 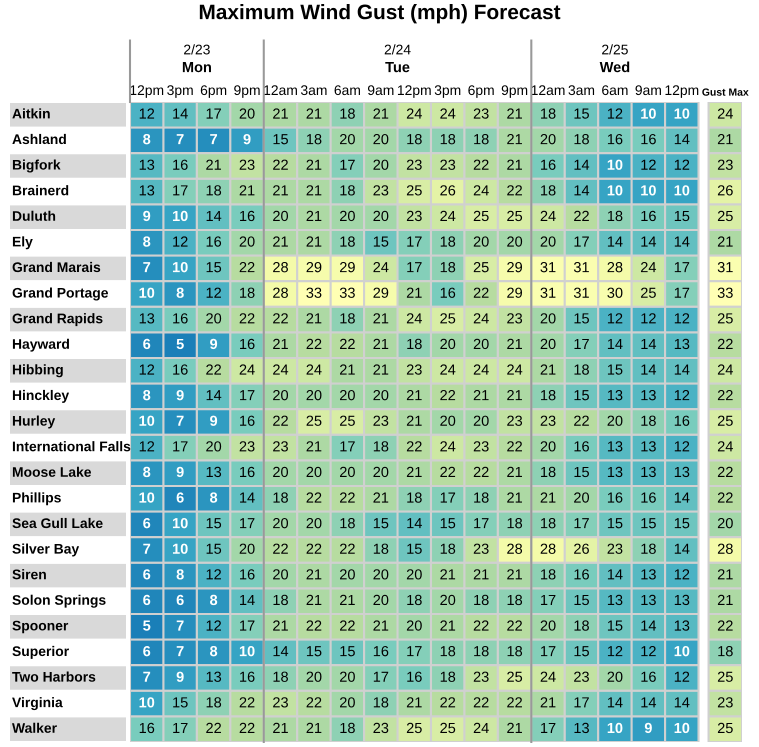 I want to click on x-tick-label: 3pm, so click(x=180, y=91).